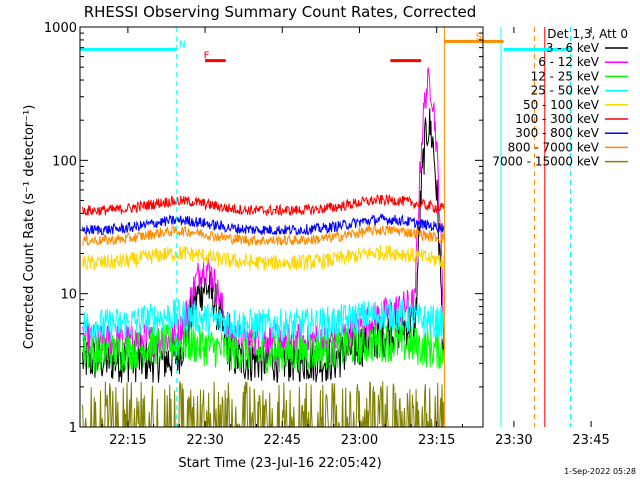  What do you see at coordinates (73, 428) in the screenshot?
I see `y-tick-label-0: 1` at bounding box center [73, 428].